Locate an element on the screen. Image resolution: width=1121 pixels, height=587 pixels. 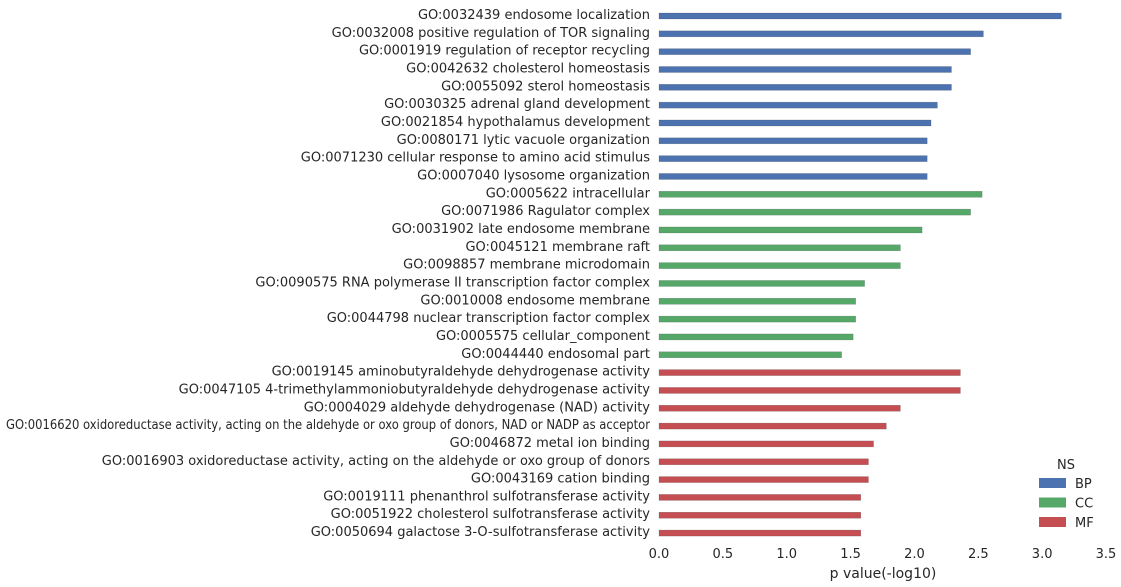
category-label: GO:0021854 hypothalamus development is located at coordinates (515, 122).